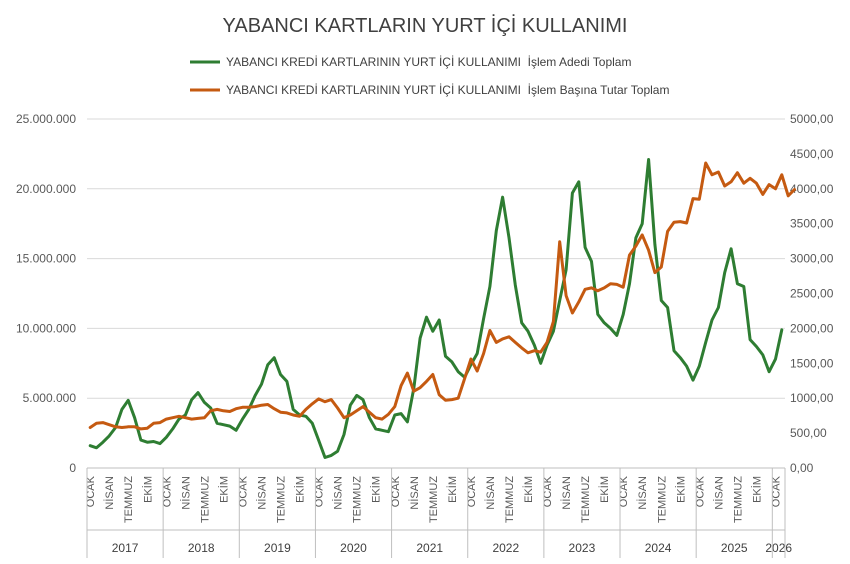 The image size is (850, 564). What do you see at coordinates (734, 548) in the screenshot?
I see `x-year-label: 2025` at bounding box center [734, 548].